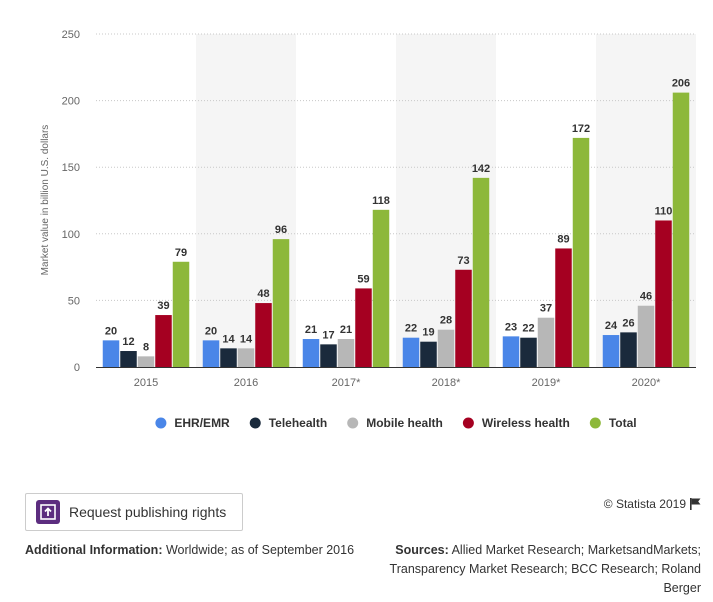  I want to click on data-label: 118, so click(381, 201).